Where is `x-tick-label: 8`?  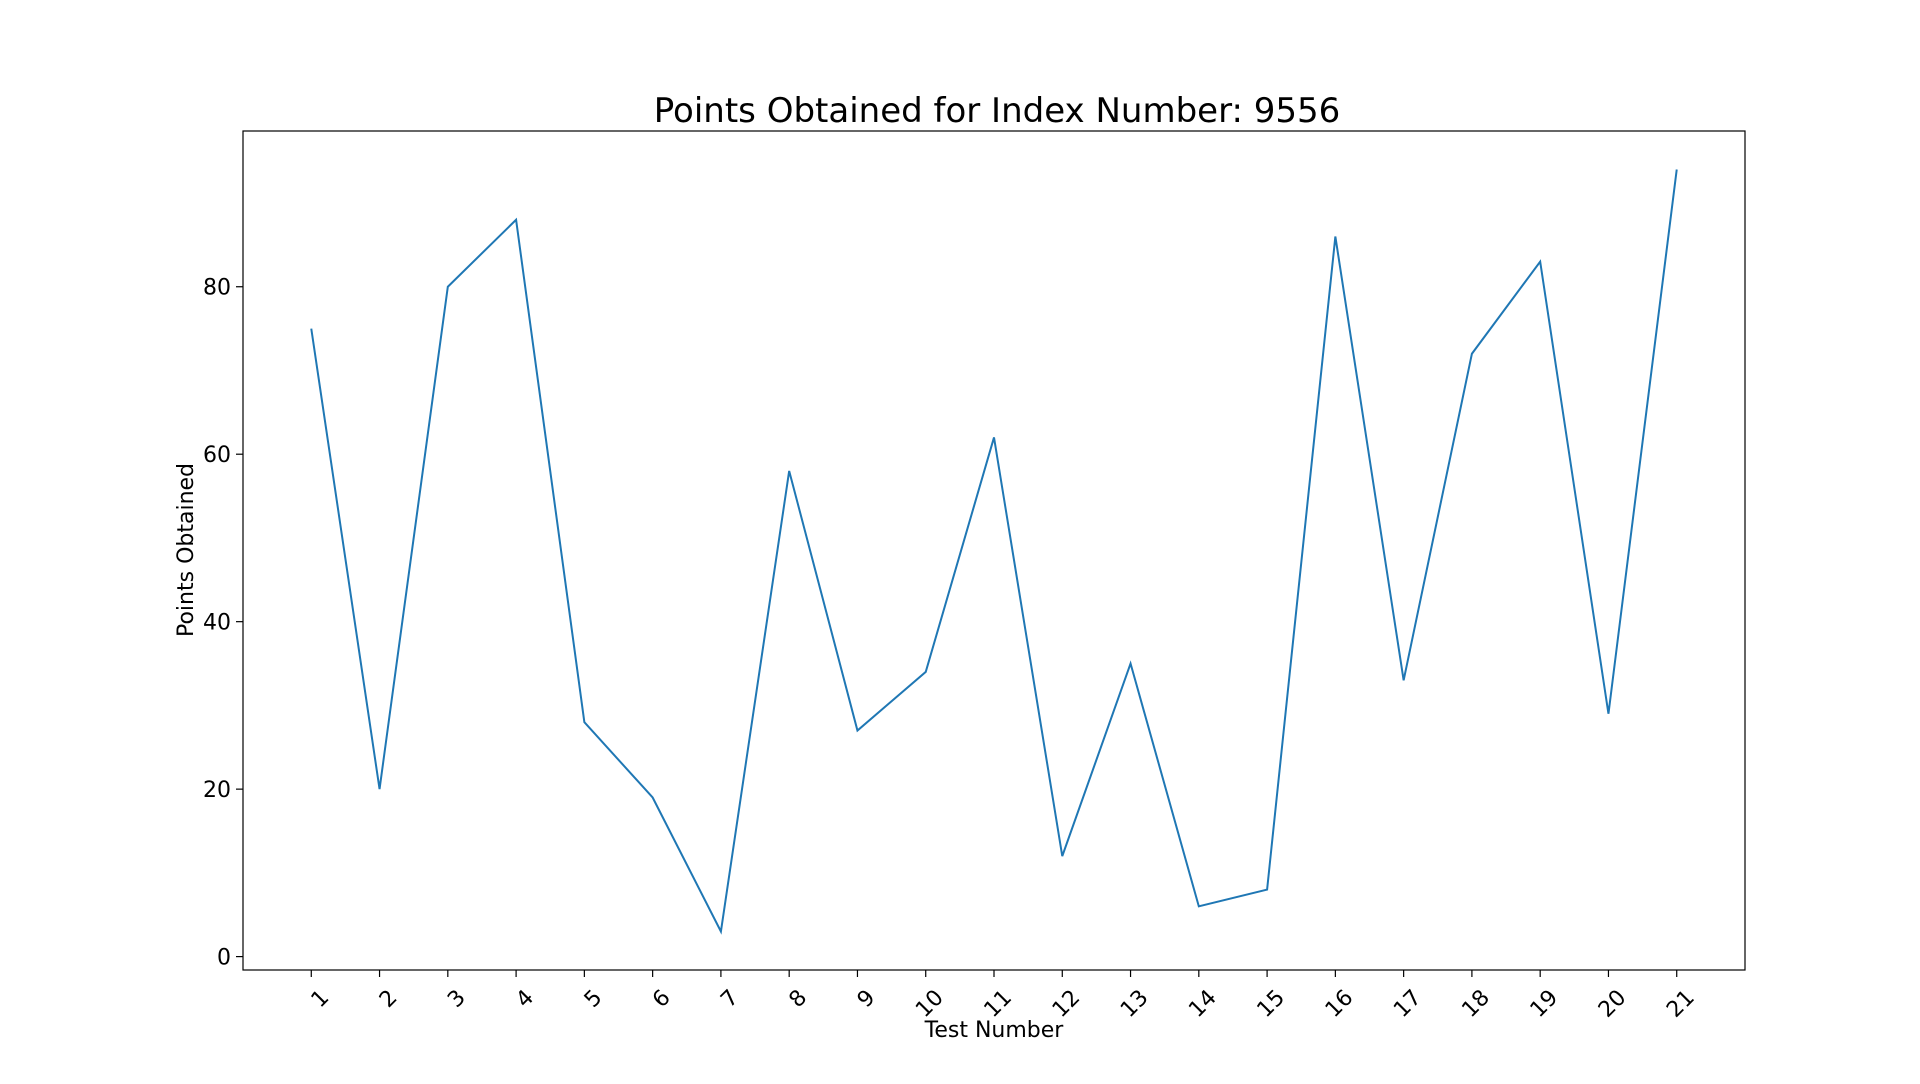 x-tick-label: 8 is located at coordinates (799, 999).